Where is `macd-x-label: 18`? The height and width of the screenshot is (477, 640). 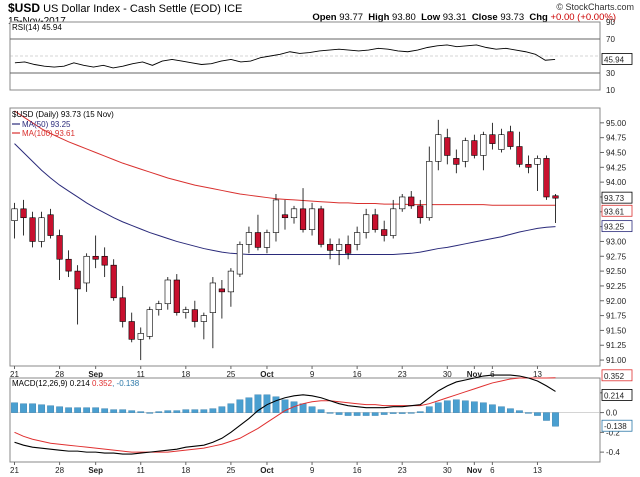 macd-x-label: 18 is located at coordinates (185, 470).